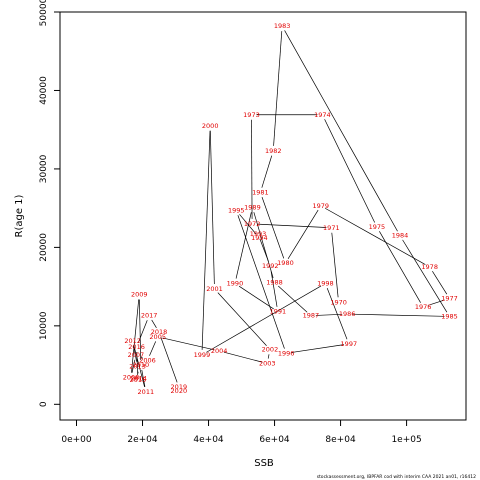 Image resolution: width=480 pixels, height=480 pixels. I want to click on x-tick-label: 6e+04, so click(274, 440).